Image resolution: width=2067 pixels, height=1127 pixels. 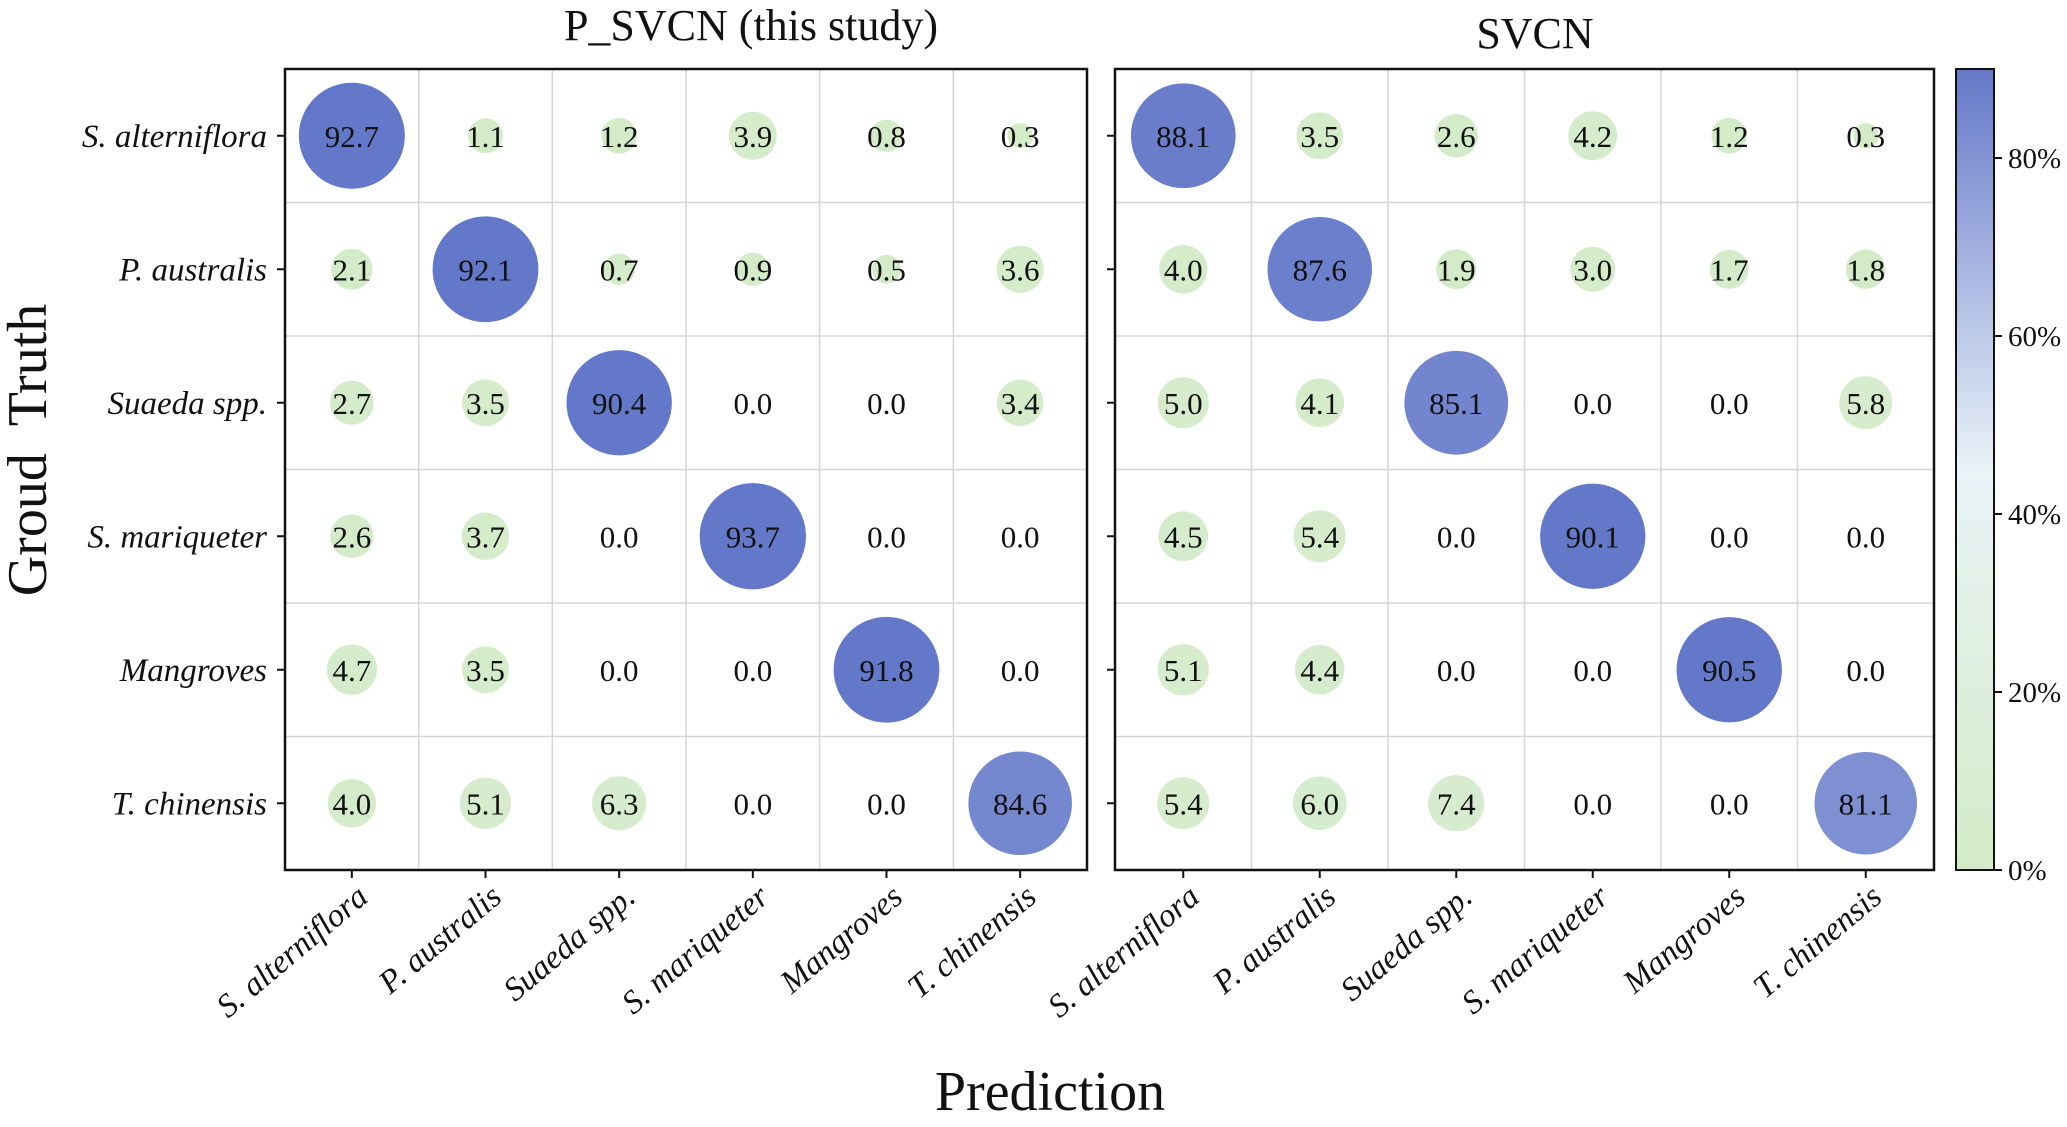 I want to click on cell-value: 1.7, so click(x=1729, y=269).